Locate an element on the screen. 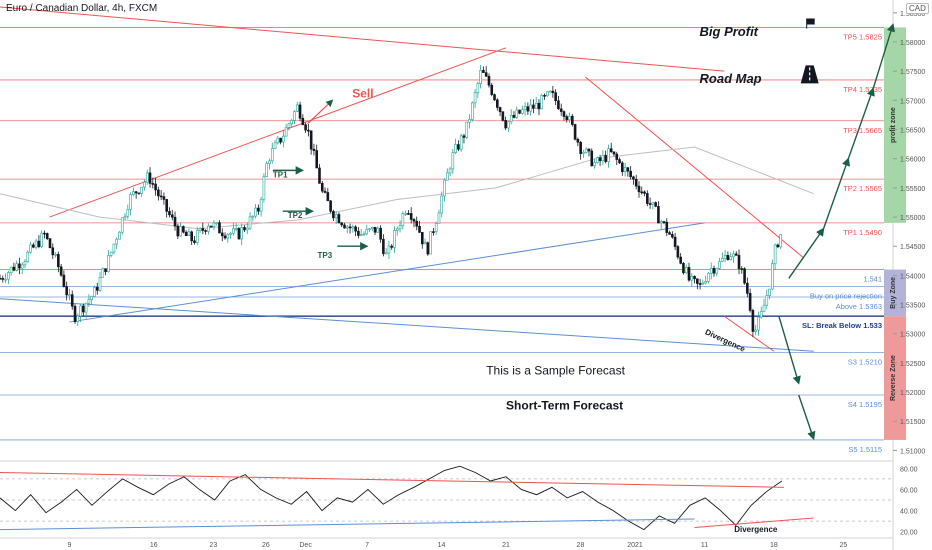 The image size is (932, 550). osc-divergence-line is located at coordinates (754, 522).